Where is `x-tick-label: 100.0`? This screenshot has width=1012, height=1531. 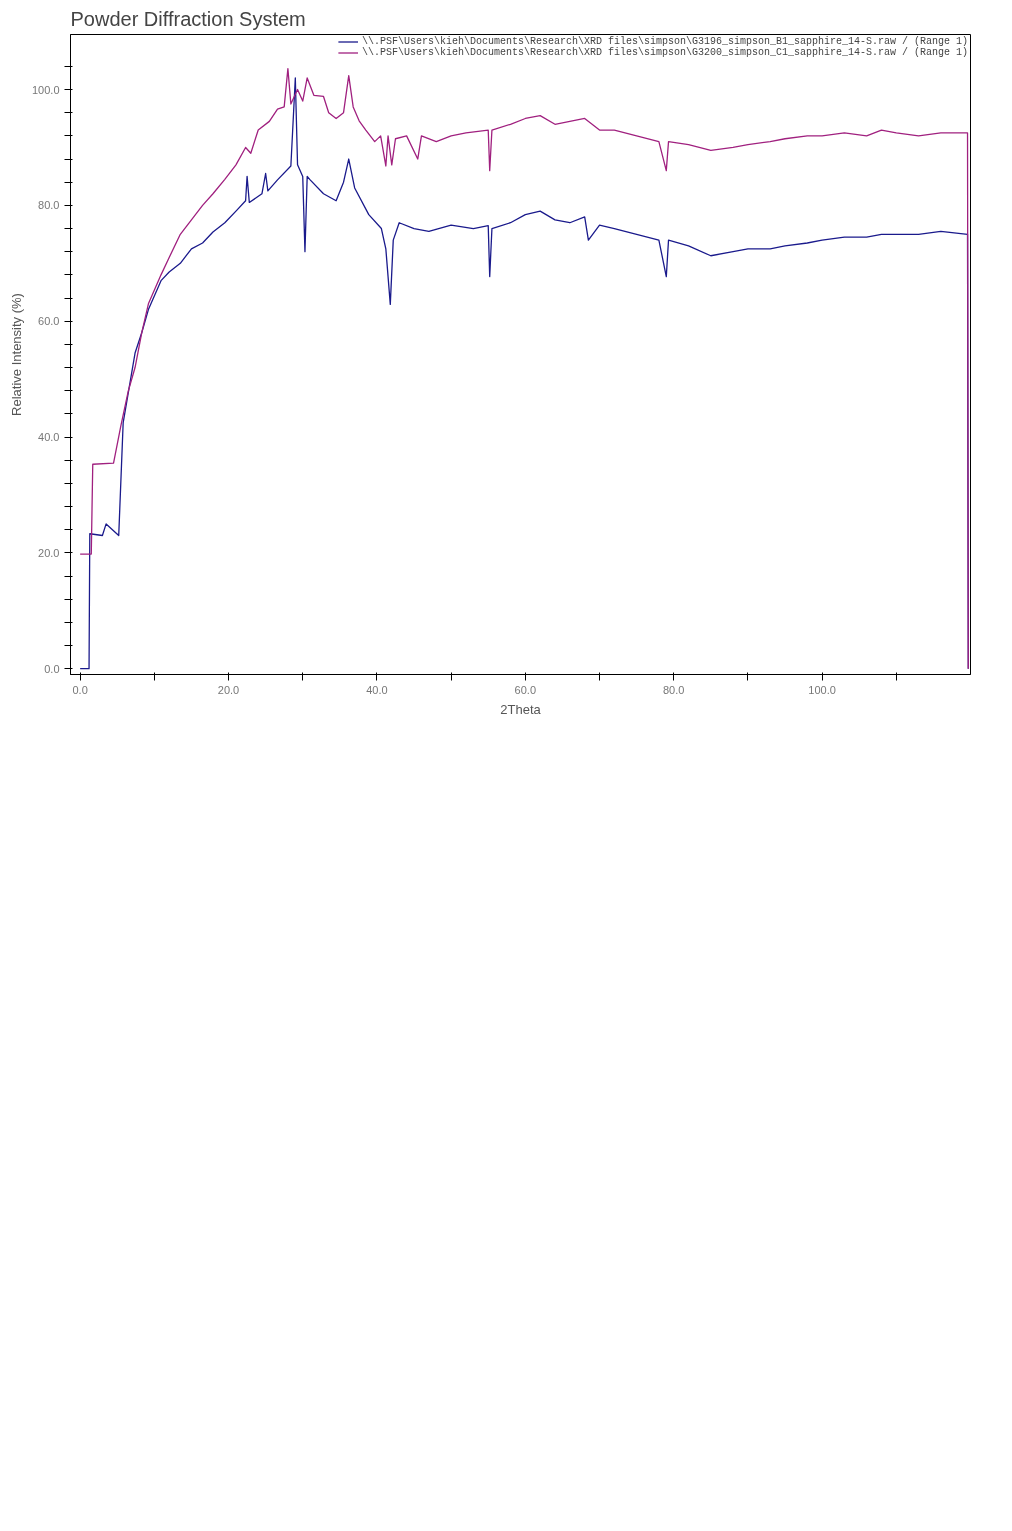 x-tick-label: 100.0 is located at coordinates (822, 689).